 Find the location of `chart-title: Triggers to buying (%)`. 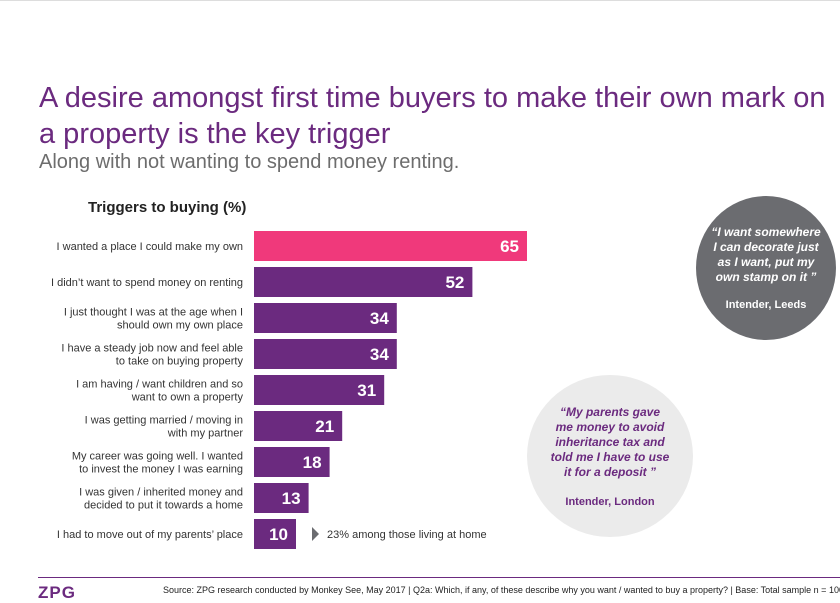

chart-title: Triggers to buying (%) is located at coordinates (167, 207).